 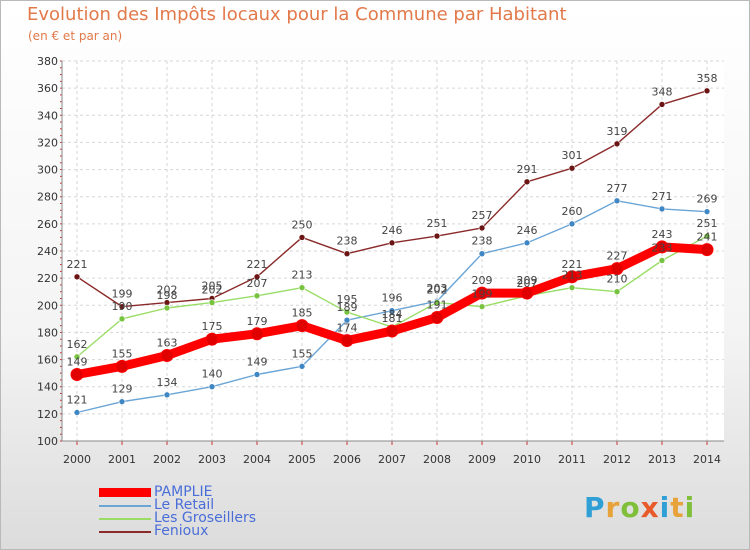 I want to click on data-label: 260, so click(x=572, y=211).